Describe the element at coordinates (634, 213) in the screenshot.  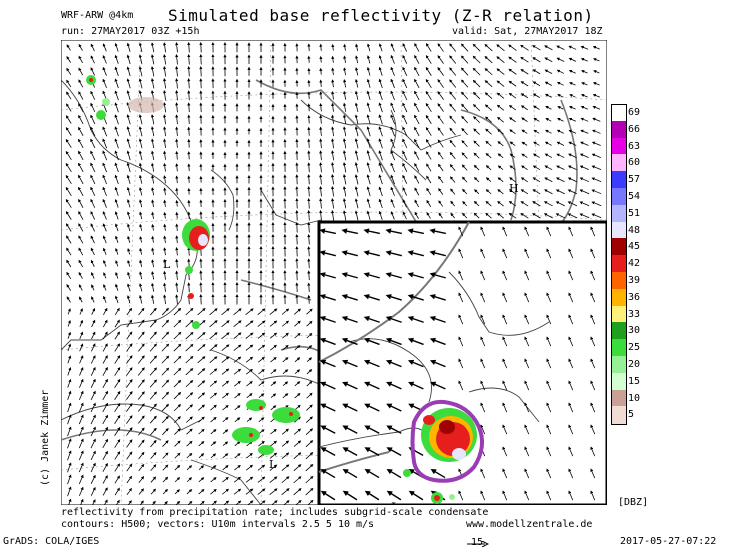
I see `legend-label: 51` at that location.